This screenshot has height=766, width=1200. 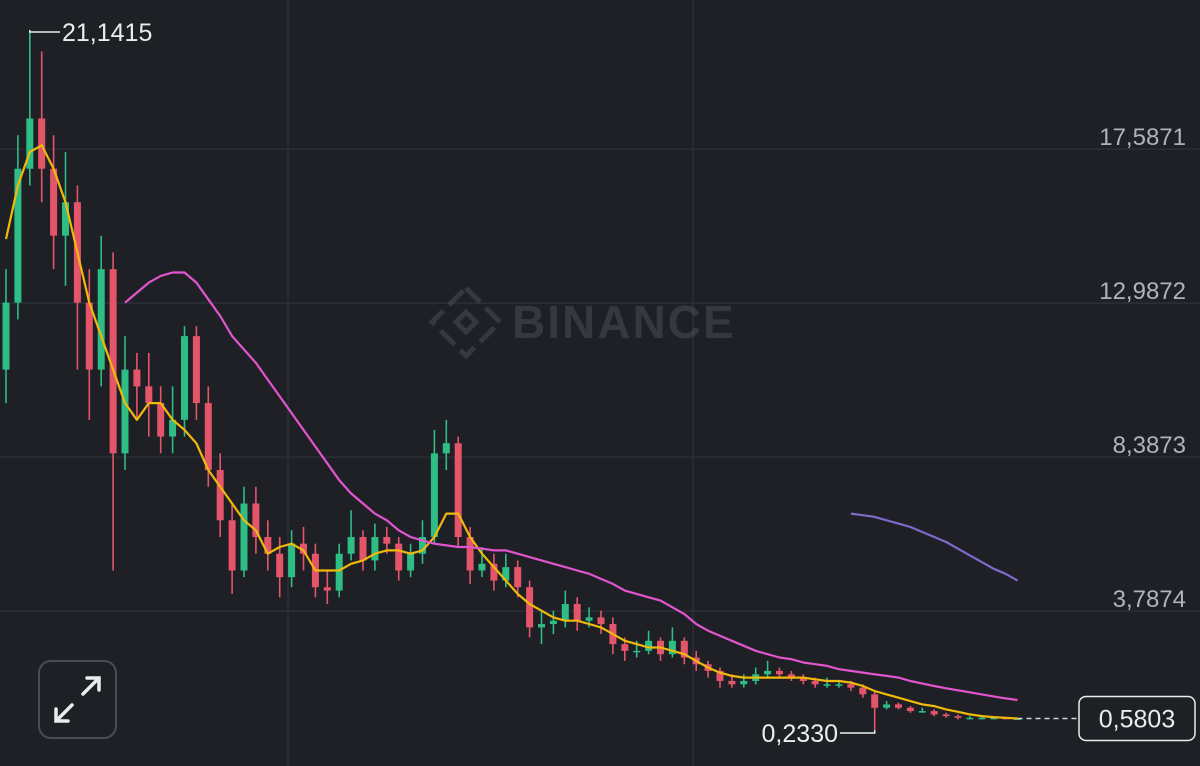 What do you see at coordinates (466, 322) in the screenshot?
I see `watermark-logo` at bounding box center [466, 322].